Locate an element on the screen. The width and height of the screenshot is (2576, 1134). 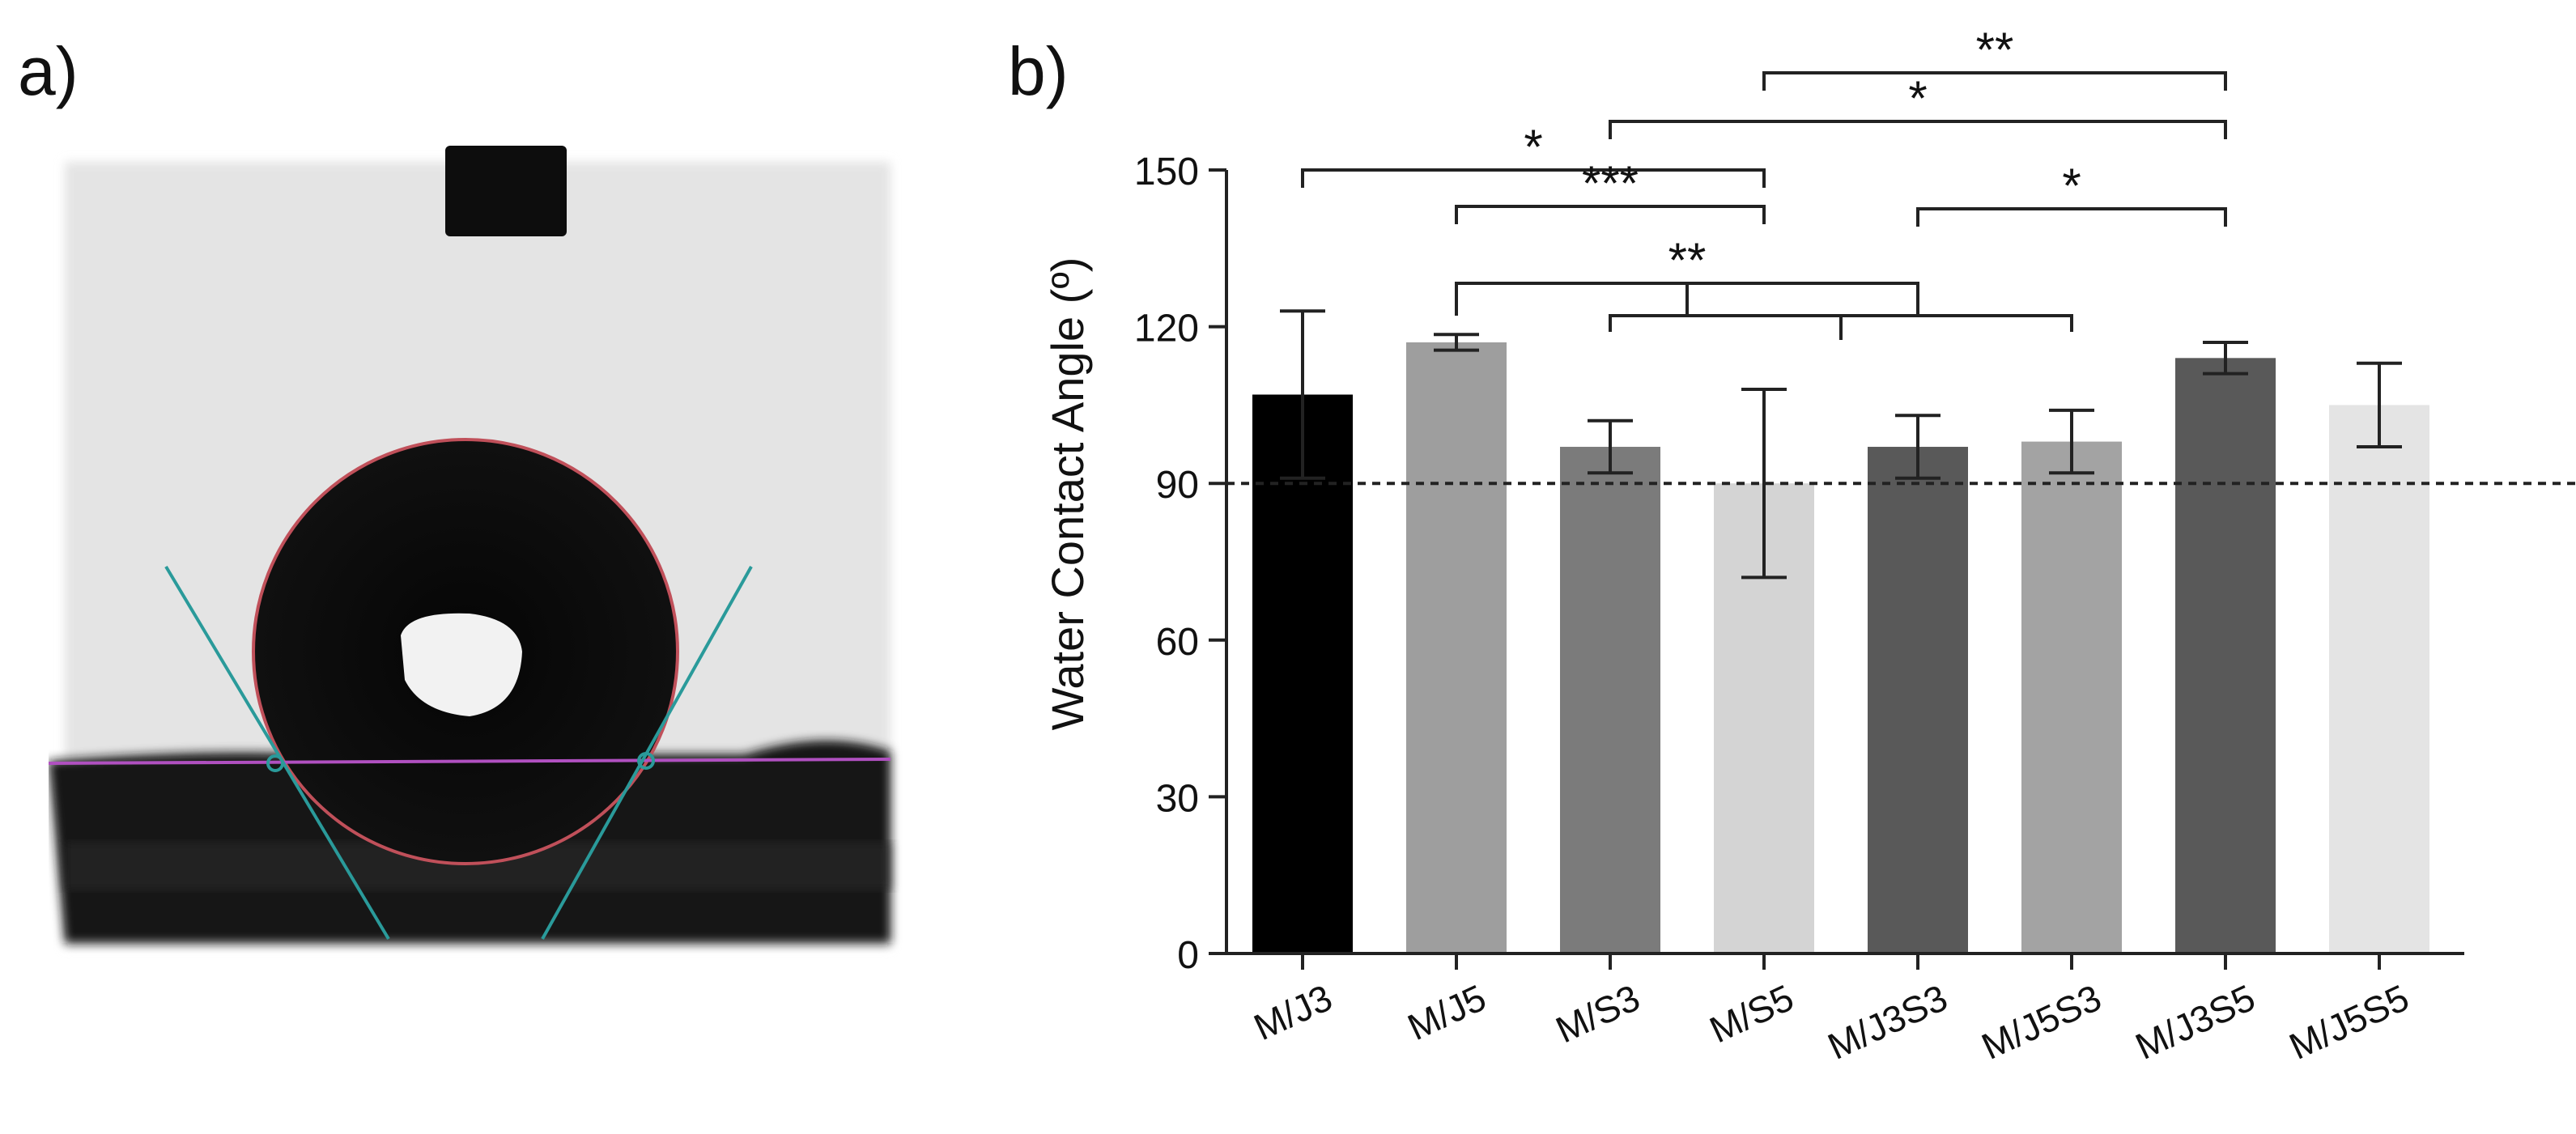
x-tick-label: M/J5 is located at coordinates (1446, 1012).